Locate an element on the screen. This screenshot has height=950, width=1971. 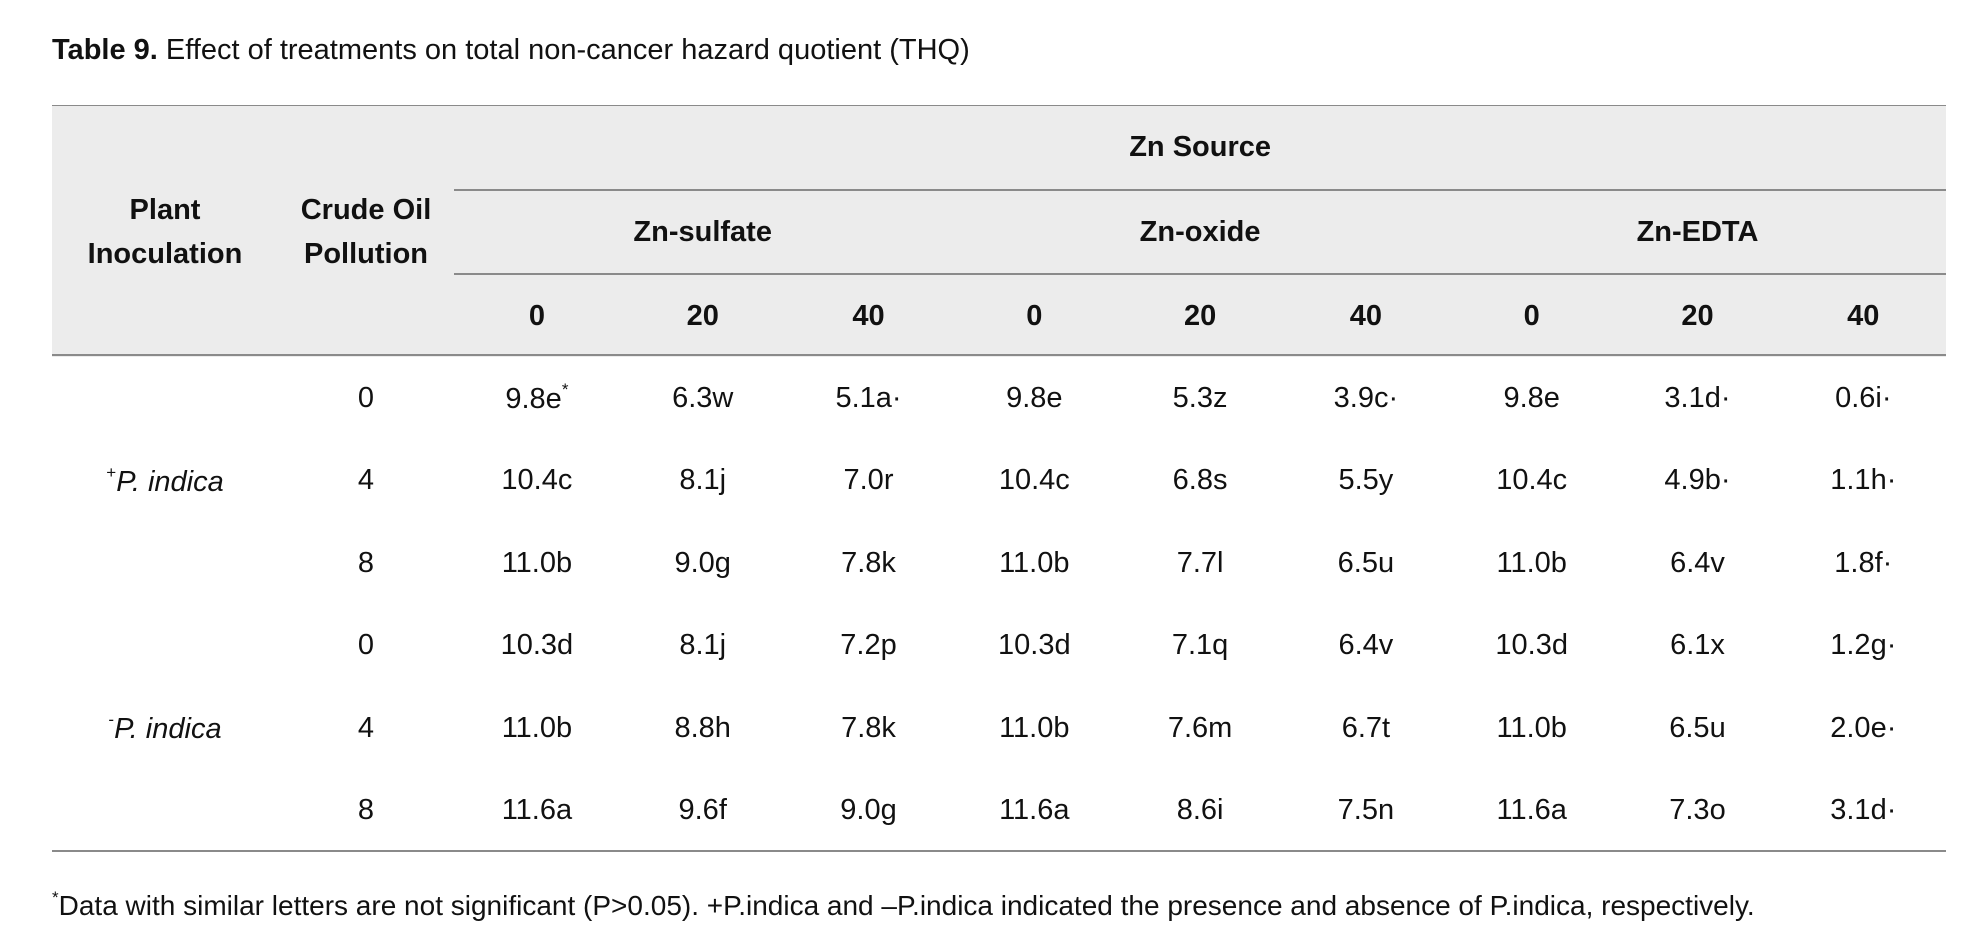
thq-value: 7.8k is located at coordinates (868, 727).